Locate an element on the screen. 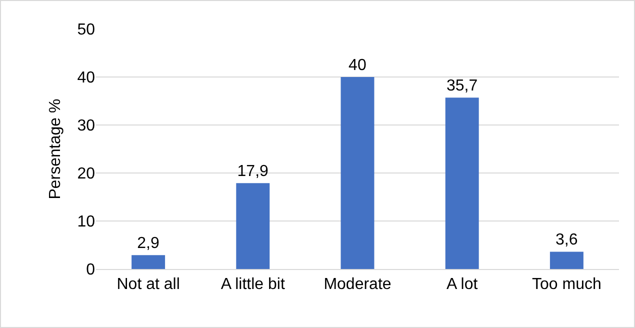 The height and width of the screenshot is (328, 635). x-tick-label: Not at all is located at coordinates (148, 285).